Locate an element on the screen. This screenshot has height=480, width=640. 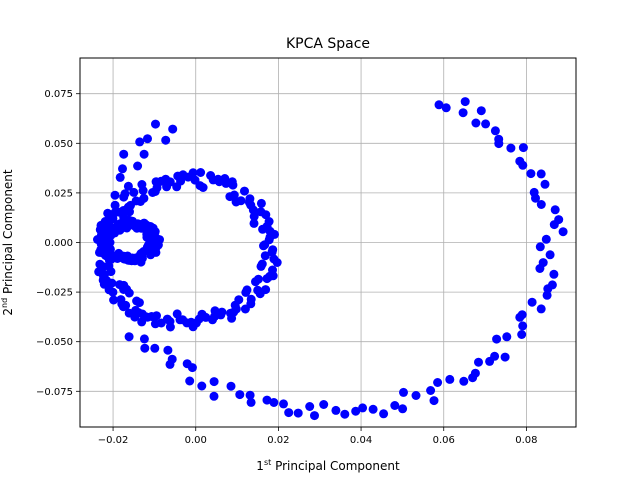
y-axis-label-sup: nd is located at coordinates (4, 303).